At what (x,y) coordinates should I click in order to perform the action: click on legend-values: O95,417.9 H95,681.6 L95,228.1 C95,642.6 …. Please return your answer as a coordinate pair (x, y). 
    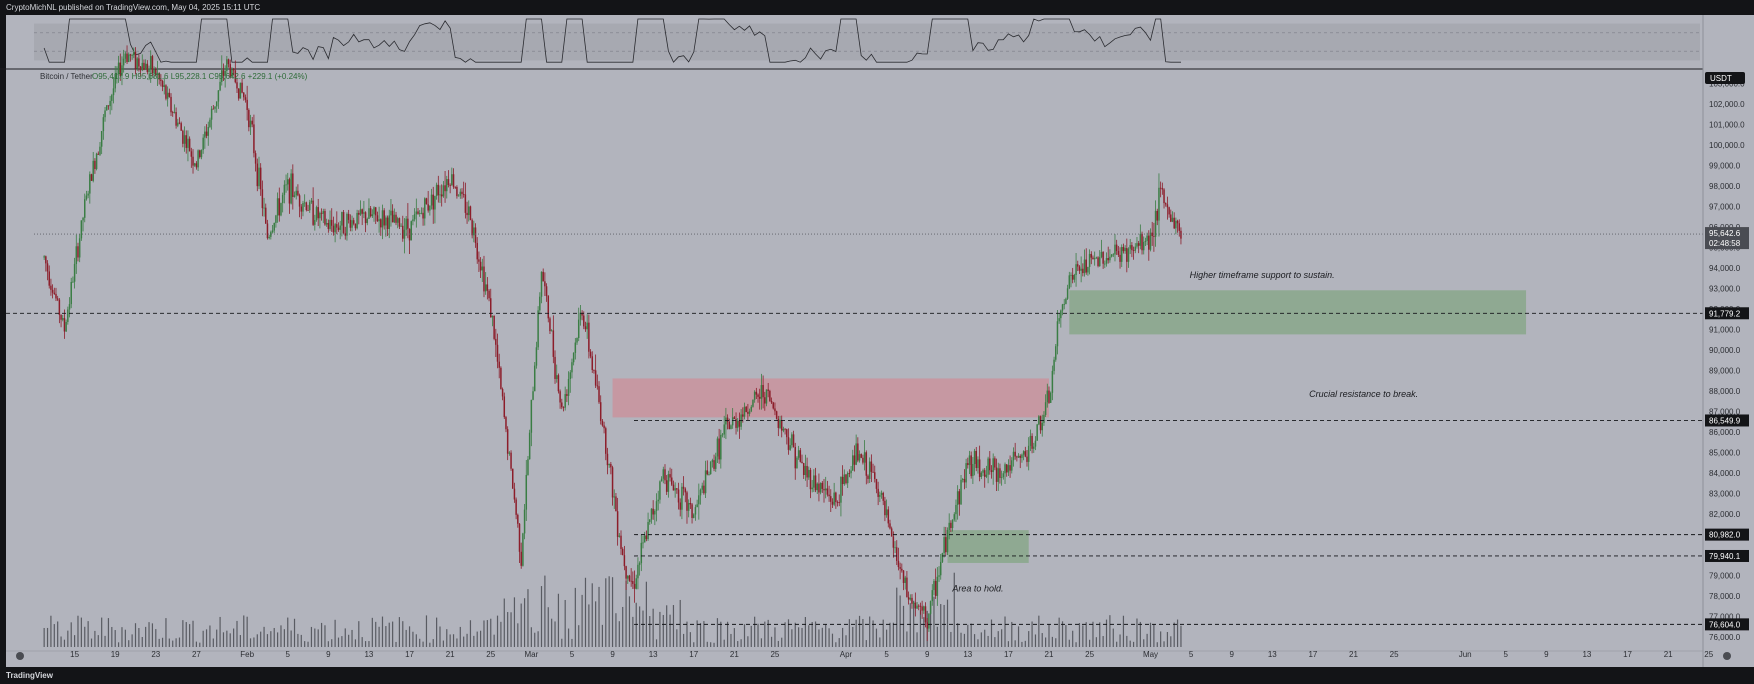
    Looking at the image, I should click on (200, 76).